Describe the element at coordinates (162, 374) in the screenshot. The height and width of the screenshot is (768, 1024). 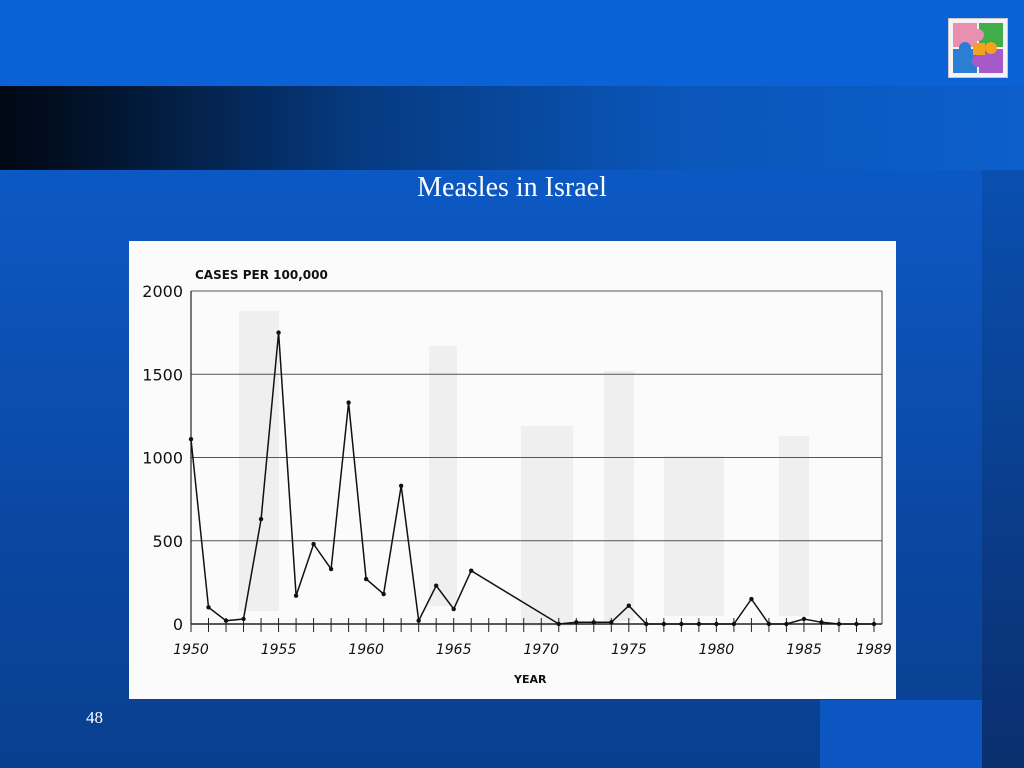
I see `y-tick-label: 1500` at that location.